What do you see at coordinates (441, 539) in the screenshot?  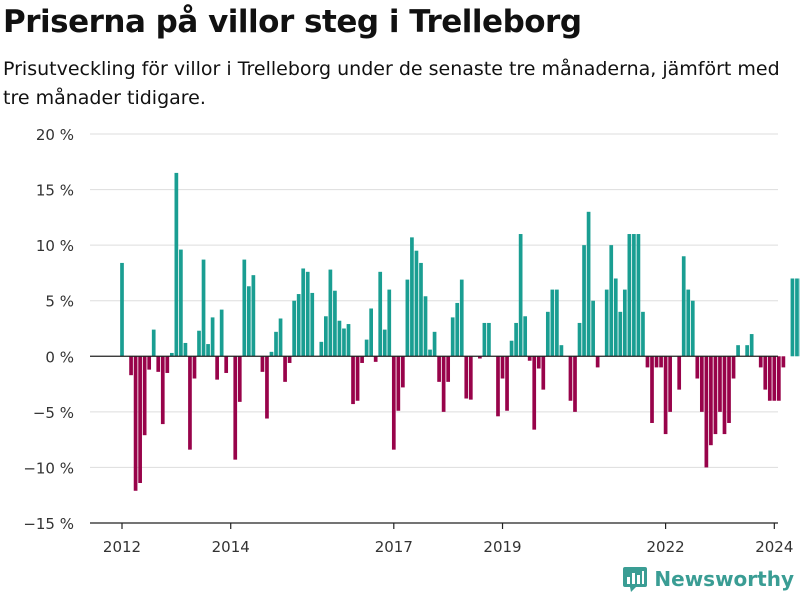 I see `x-axis: 2012 2014 2017 2019 2022 2024` at bounding box center [441, 539].